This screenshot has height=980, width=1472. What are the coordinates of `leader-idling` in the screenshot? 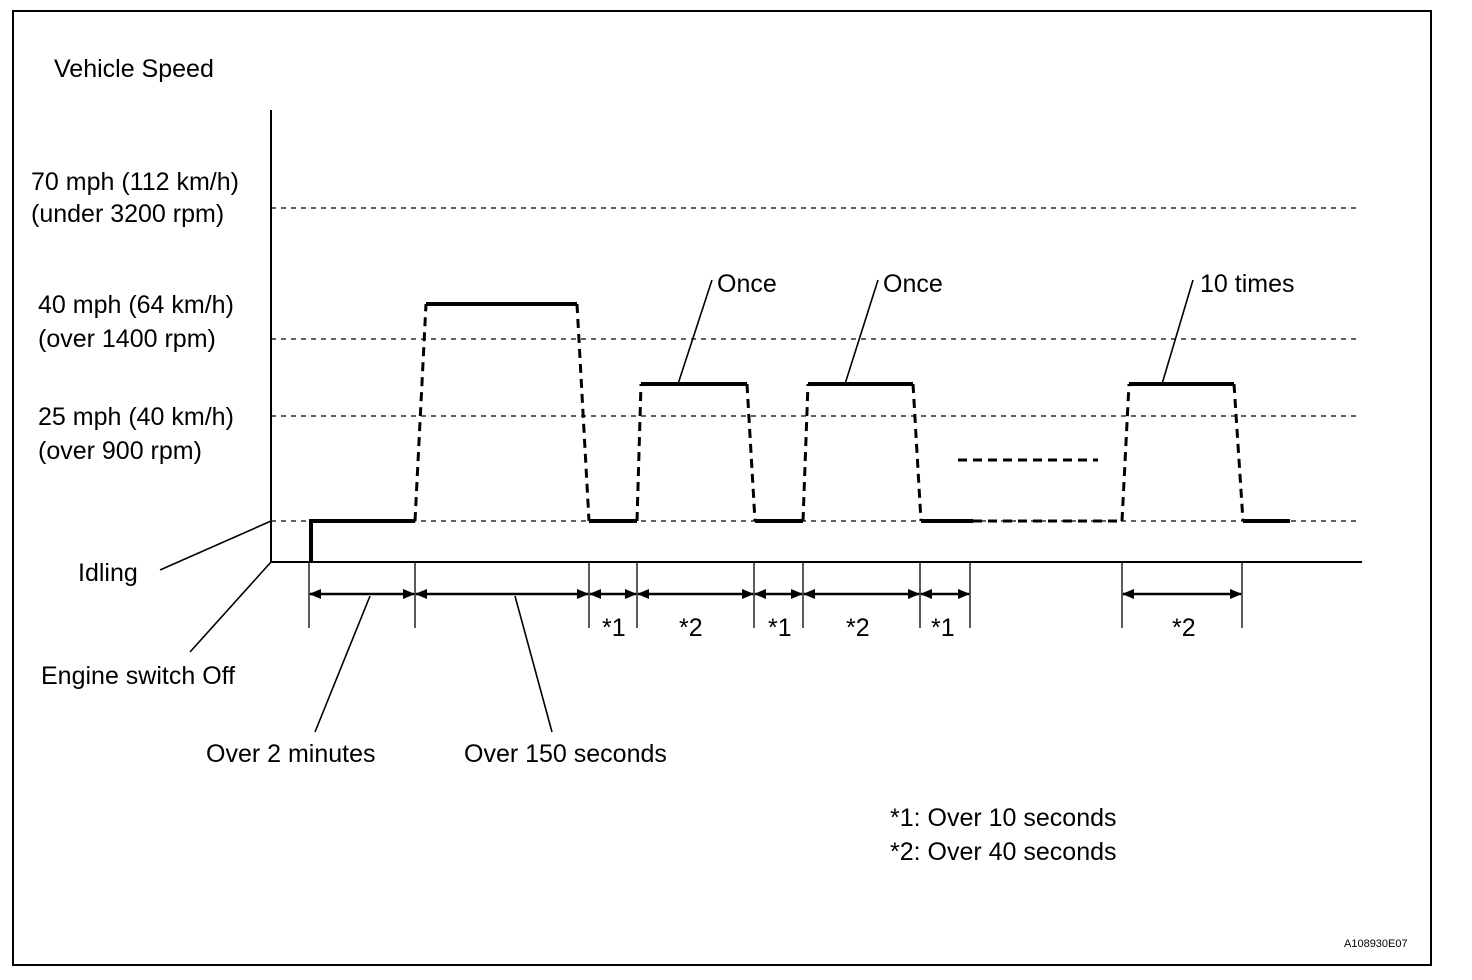 It's located at (215, 545).